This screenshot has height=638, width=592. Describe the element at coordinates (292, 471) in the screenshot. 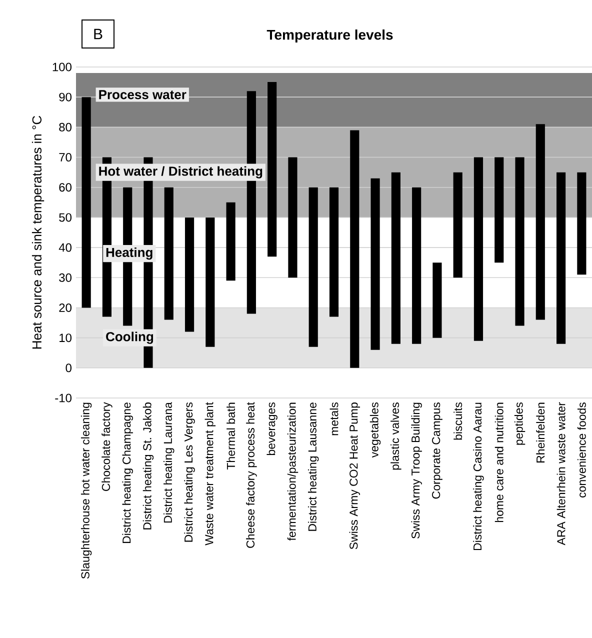

I see `x-tick-label: fermentation/pasteurization` at that location.